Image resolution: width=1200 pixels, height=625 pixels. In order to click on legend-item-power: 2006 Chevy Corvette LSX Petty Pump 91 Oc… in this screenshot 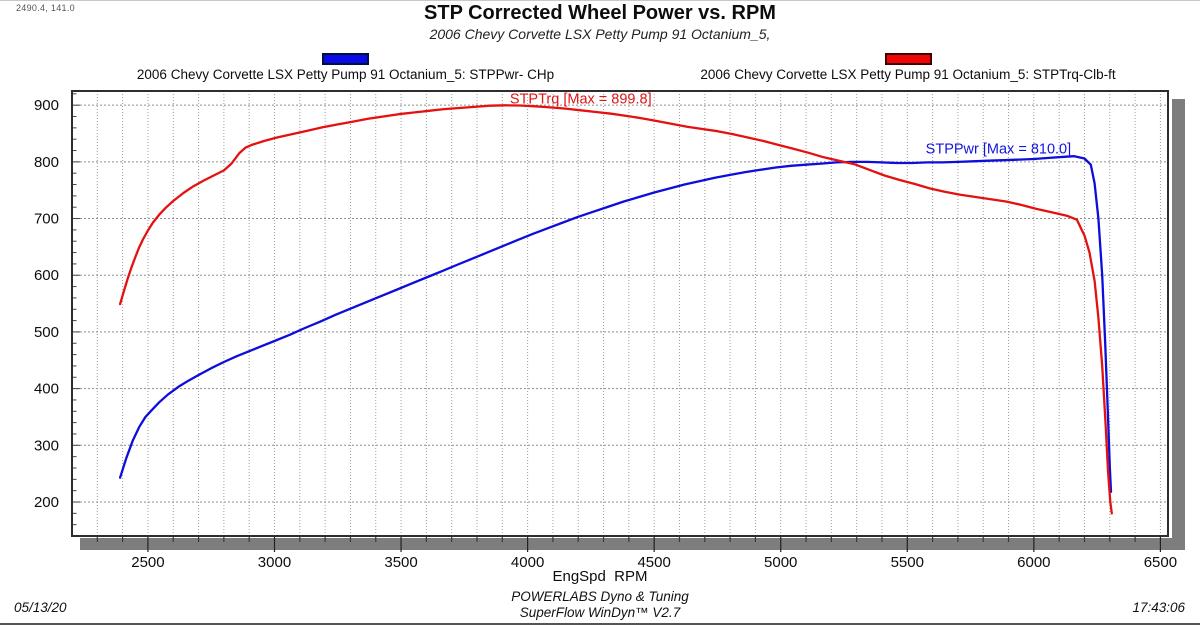, I will do `click(345, 67)`.